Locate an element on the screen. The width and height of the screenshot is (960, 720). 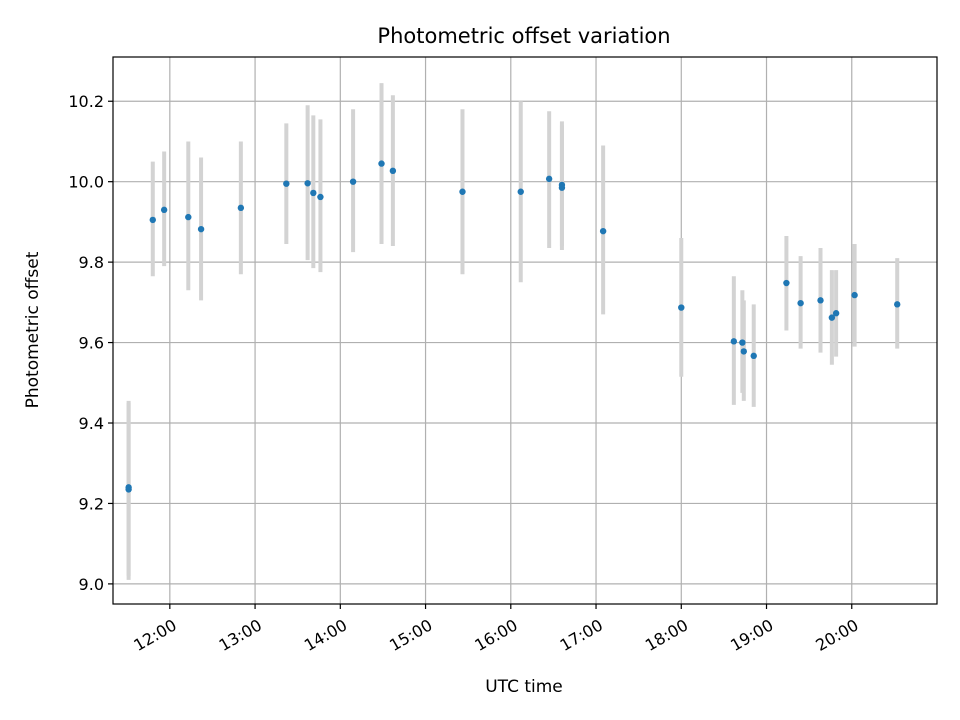
x-tick-label: 16:00 is located at coordinates (495, 635).